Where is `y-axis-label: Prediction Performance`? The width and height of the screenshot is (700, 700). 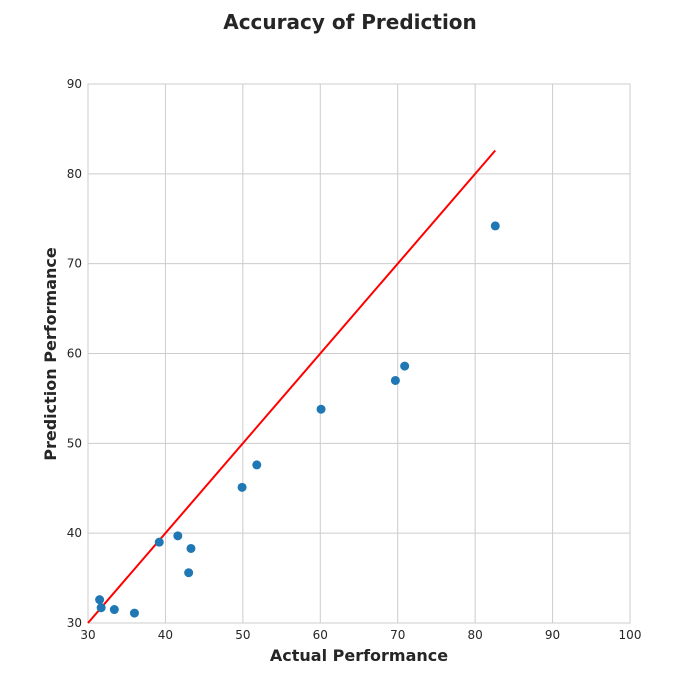
y-axis-label: Prediction Performance is located at coordinates (50, 354).